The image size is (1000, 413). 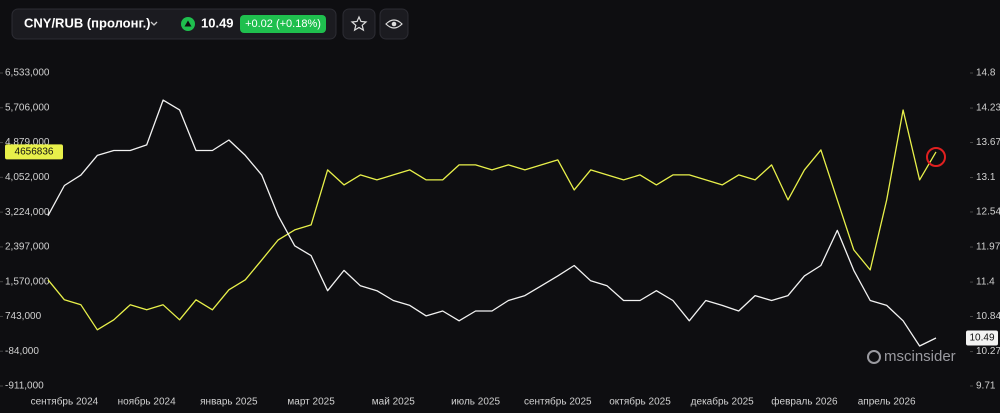 What do you see at coordinates (475, 402) in the screenshot?
I see `x-tick-label: июль 2025` at bounding box center [475, 402].